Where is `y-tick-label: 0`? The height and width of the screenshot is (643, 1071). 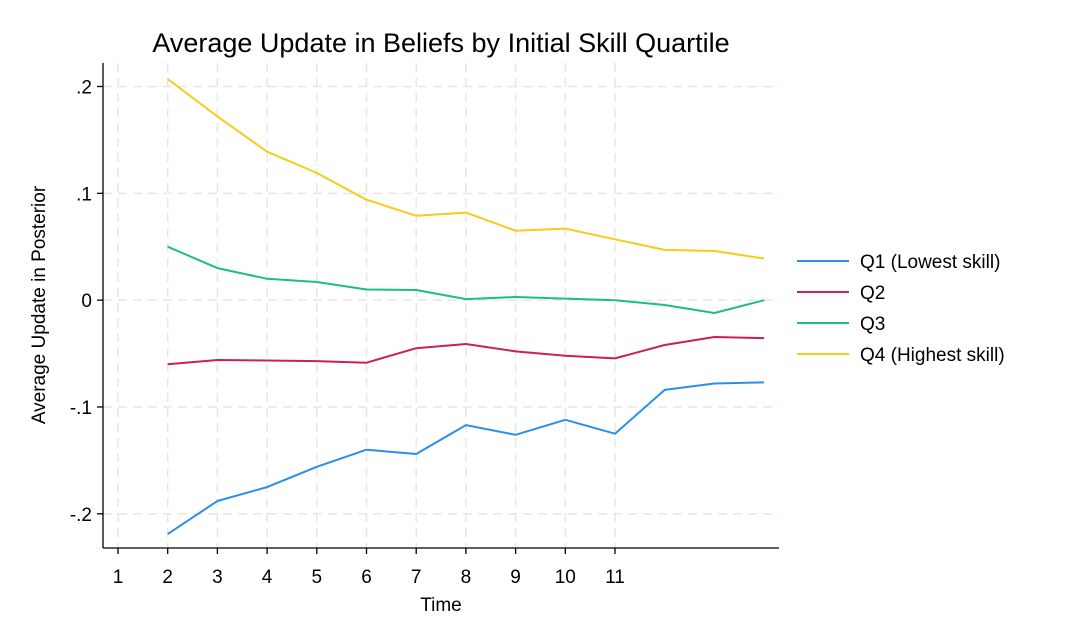
y-tick-label: 0 is located at coordinates (86, 301).